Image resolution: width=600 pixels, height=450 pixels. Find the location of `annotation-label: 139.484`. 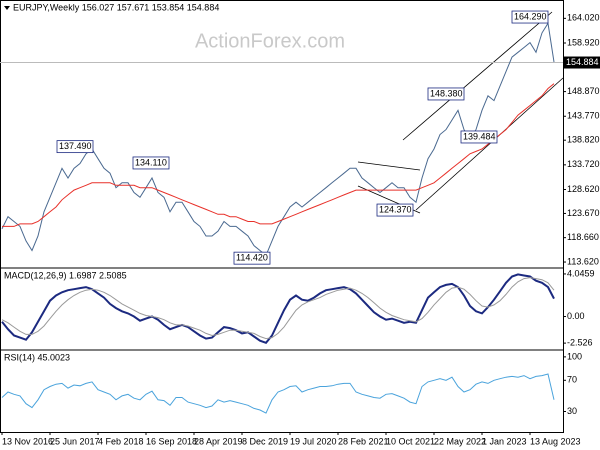

annotation-label: 139.484 is located at coordinates (479, 136).